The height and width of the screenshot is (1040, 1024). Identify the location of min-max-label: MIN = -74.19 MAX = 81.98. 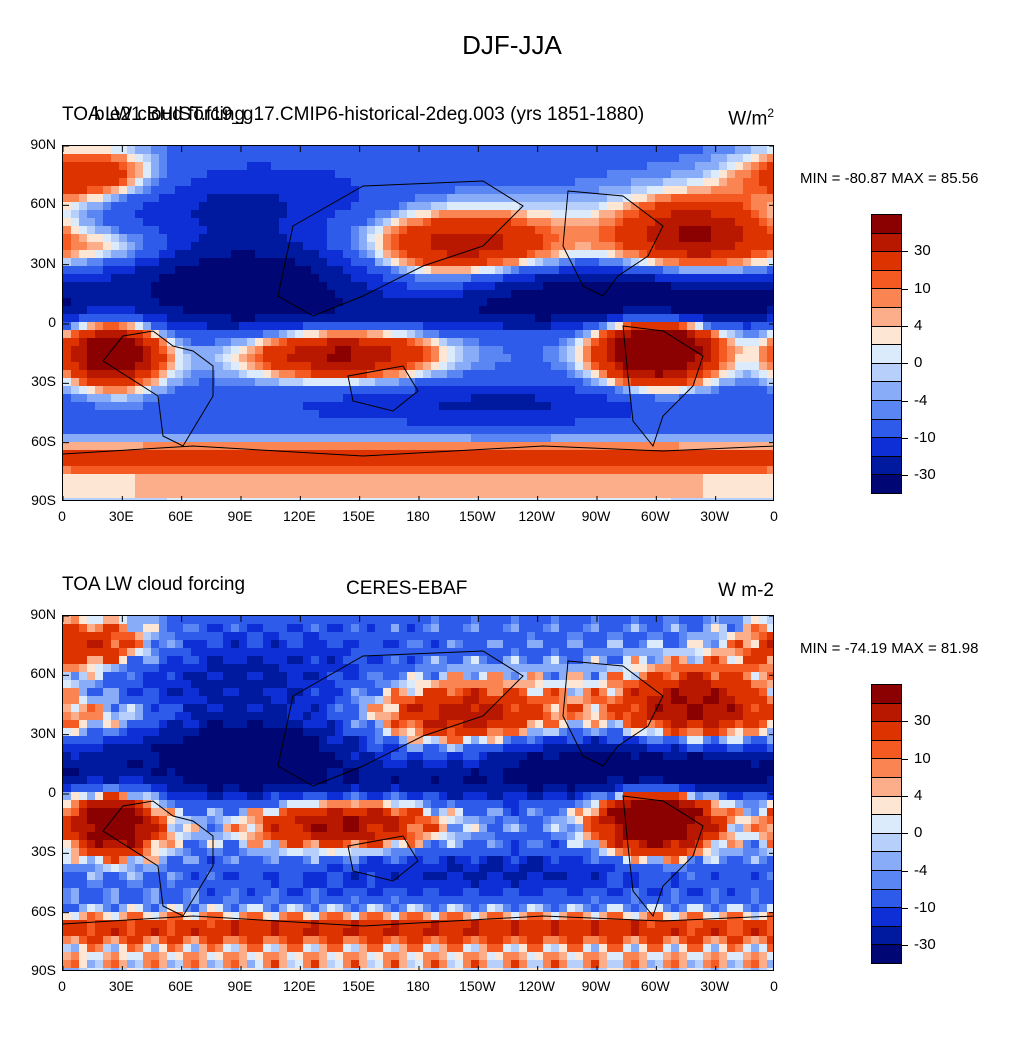
(889, 648).